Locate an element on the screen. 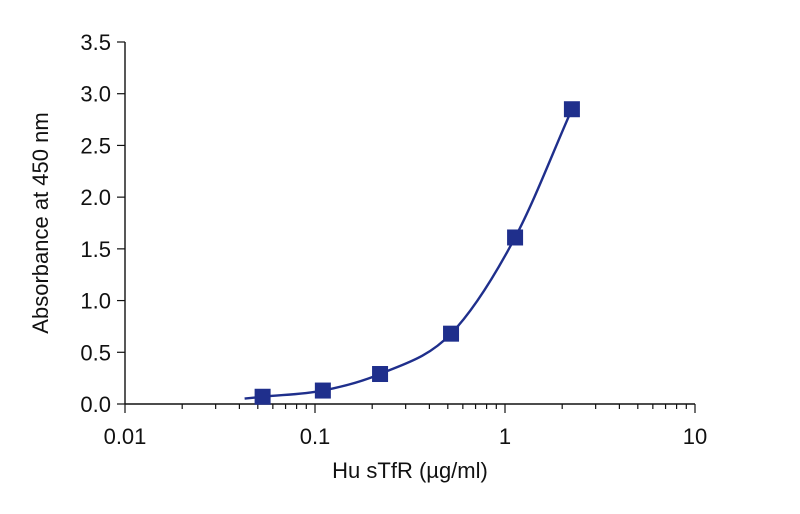 The image size is (800, 514). y-tick-label: 2.0 is located at coordinates (95, 197).